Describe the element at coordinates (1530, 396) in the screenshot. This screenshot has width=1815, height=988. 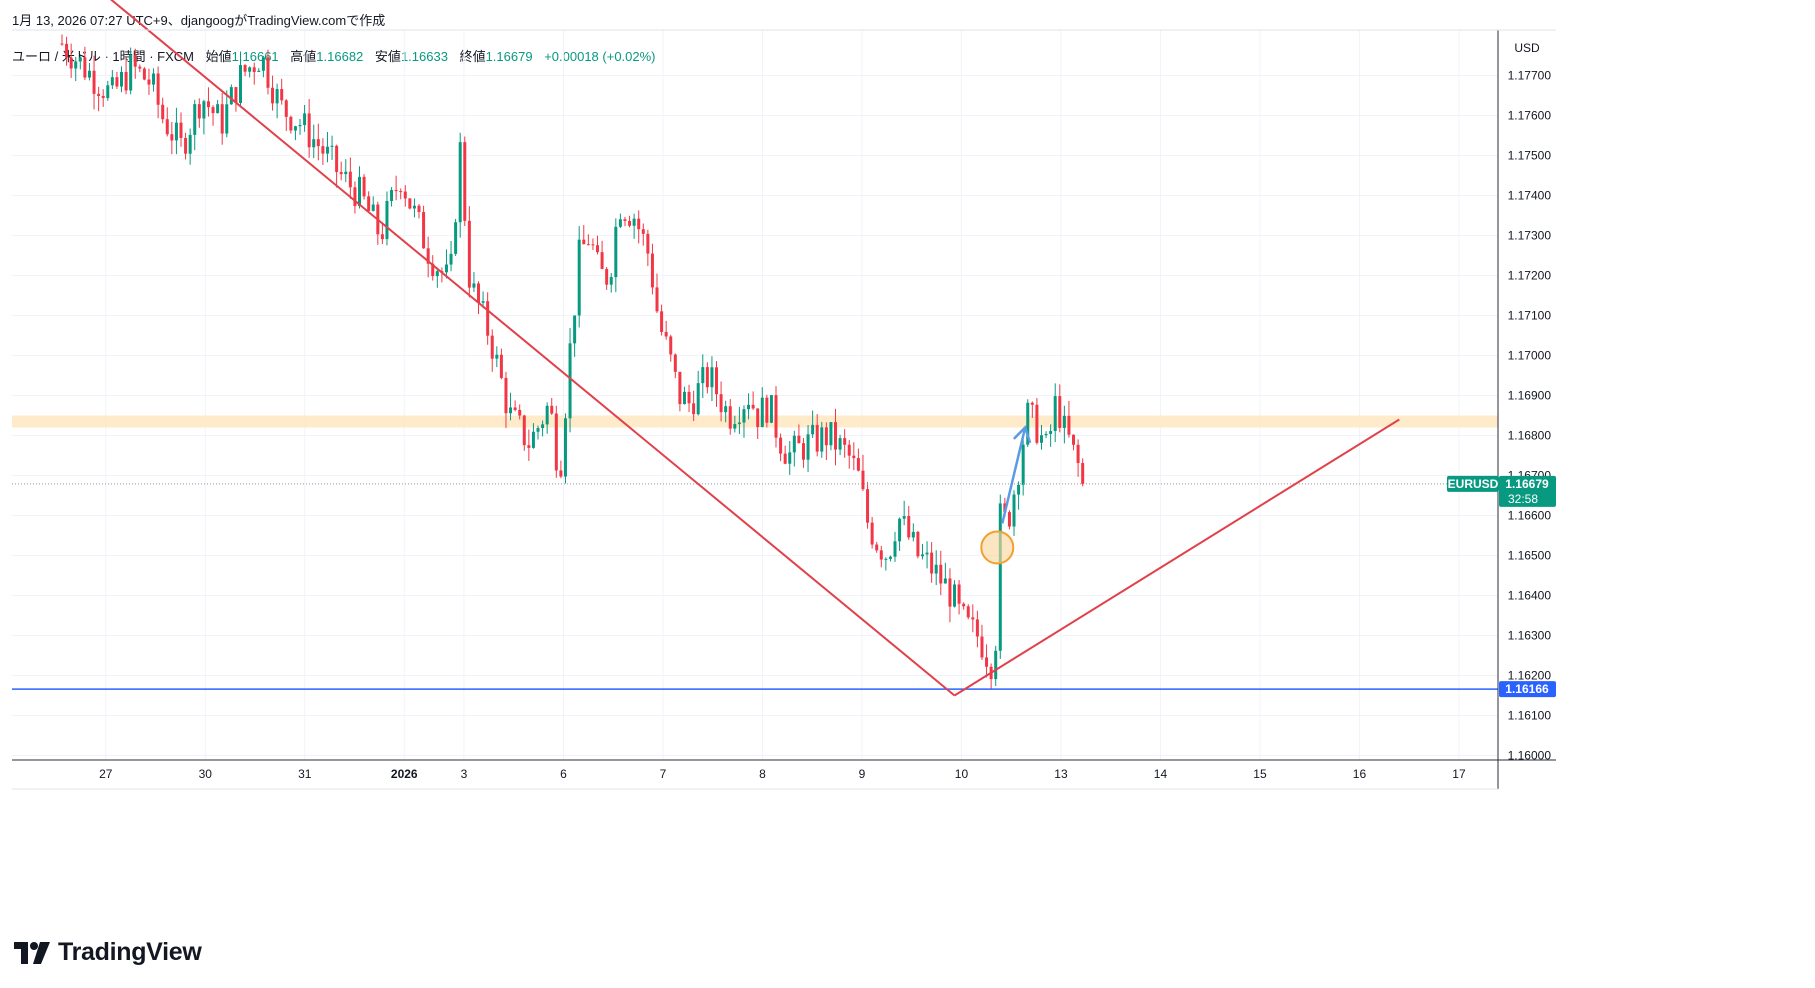
I see `price-tick-label: 1.16900` at that location.